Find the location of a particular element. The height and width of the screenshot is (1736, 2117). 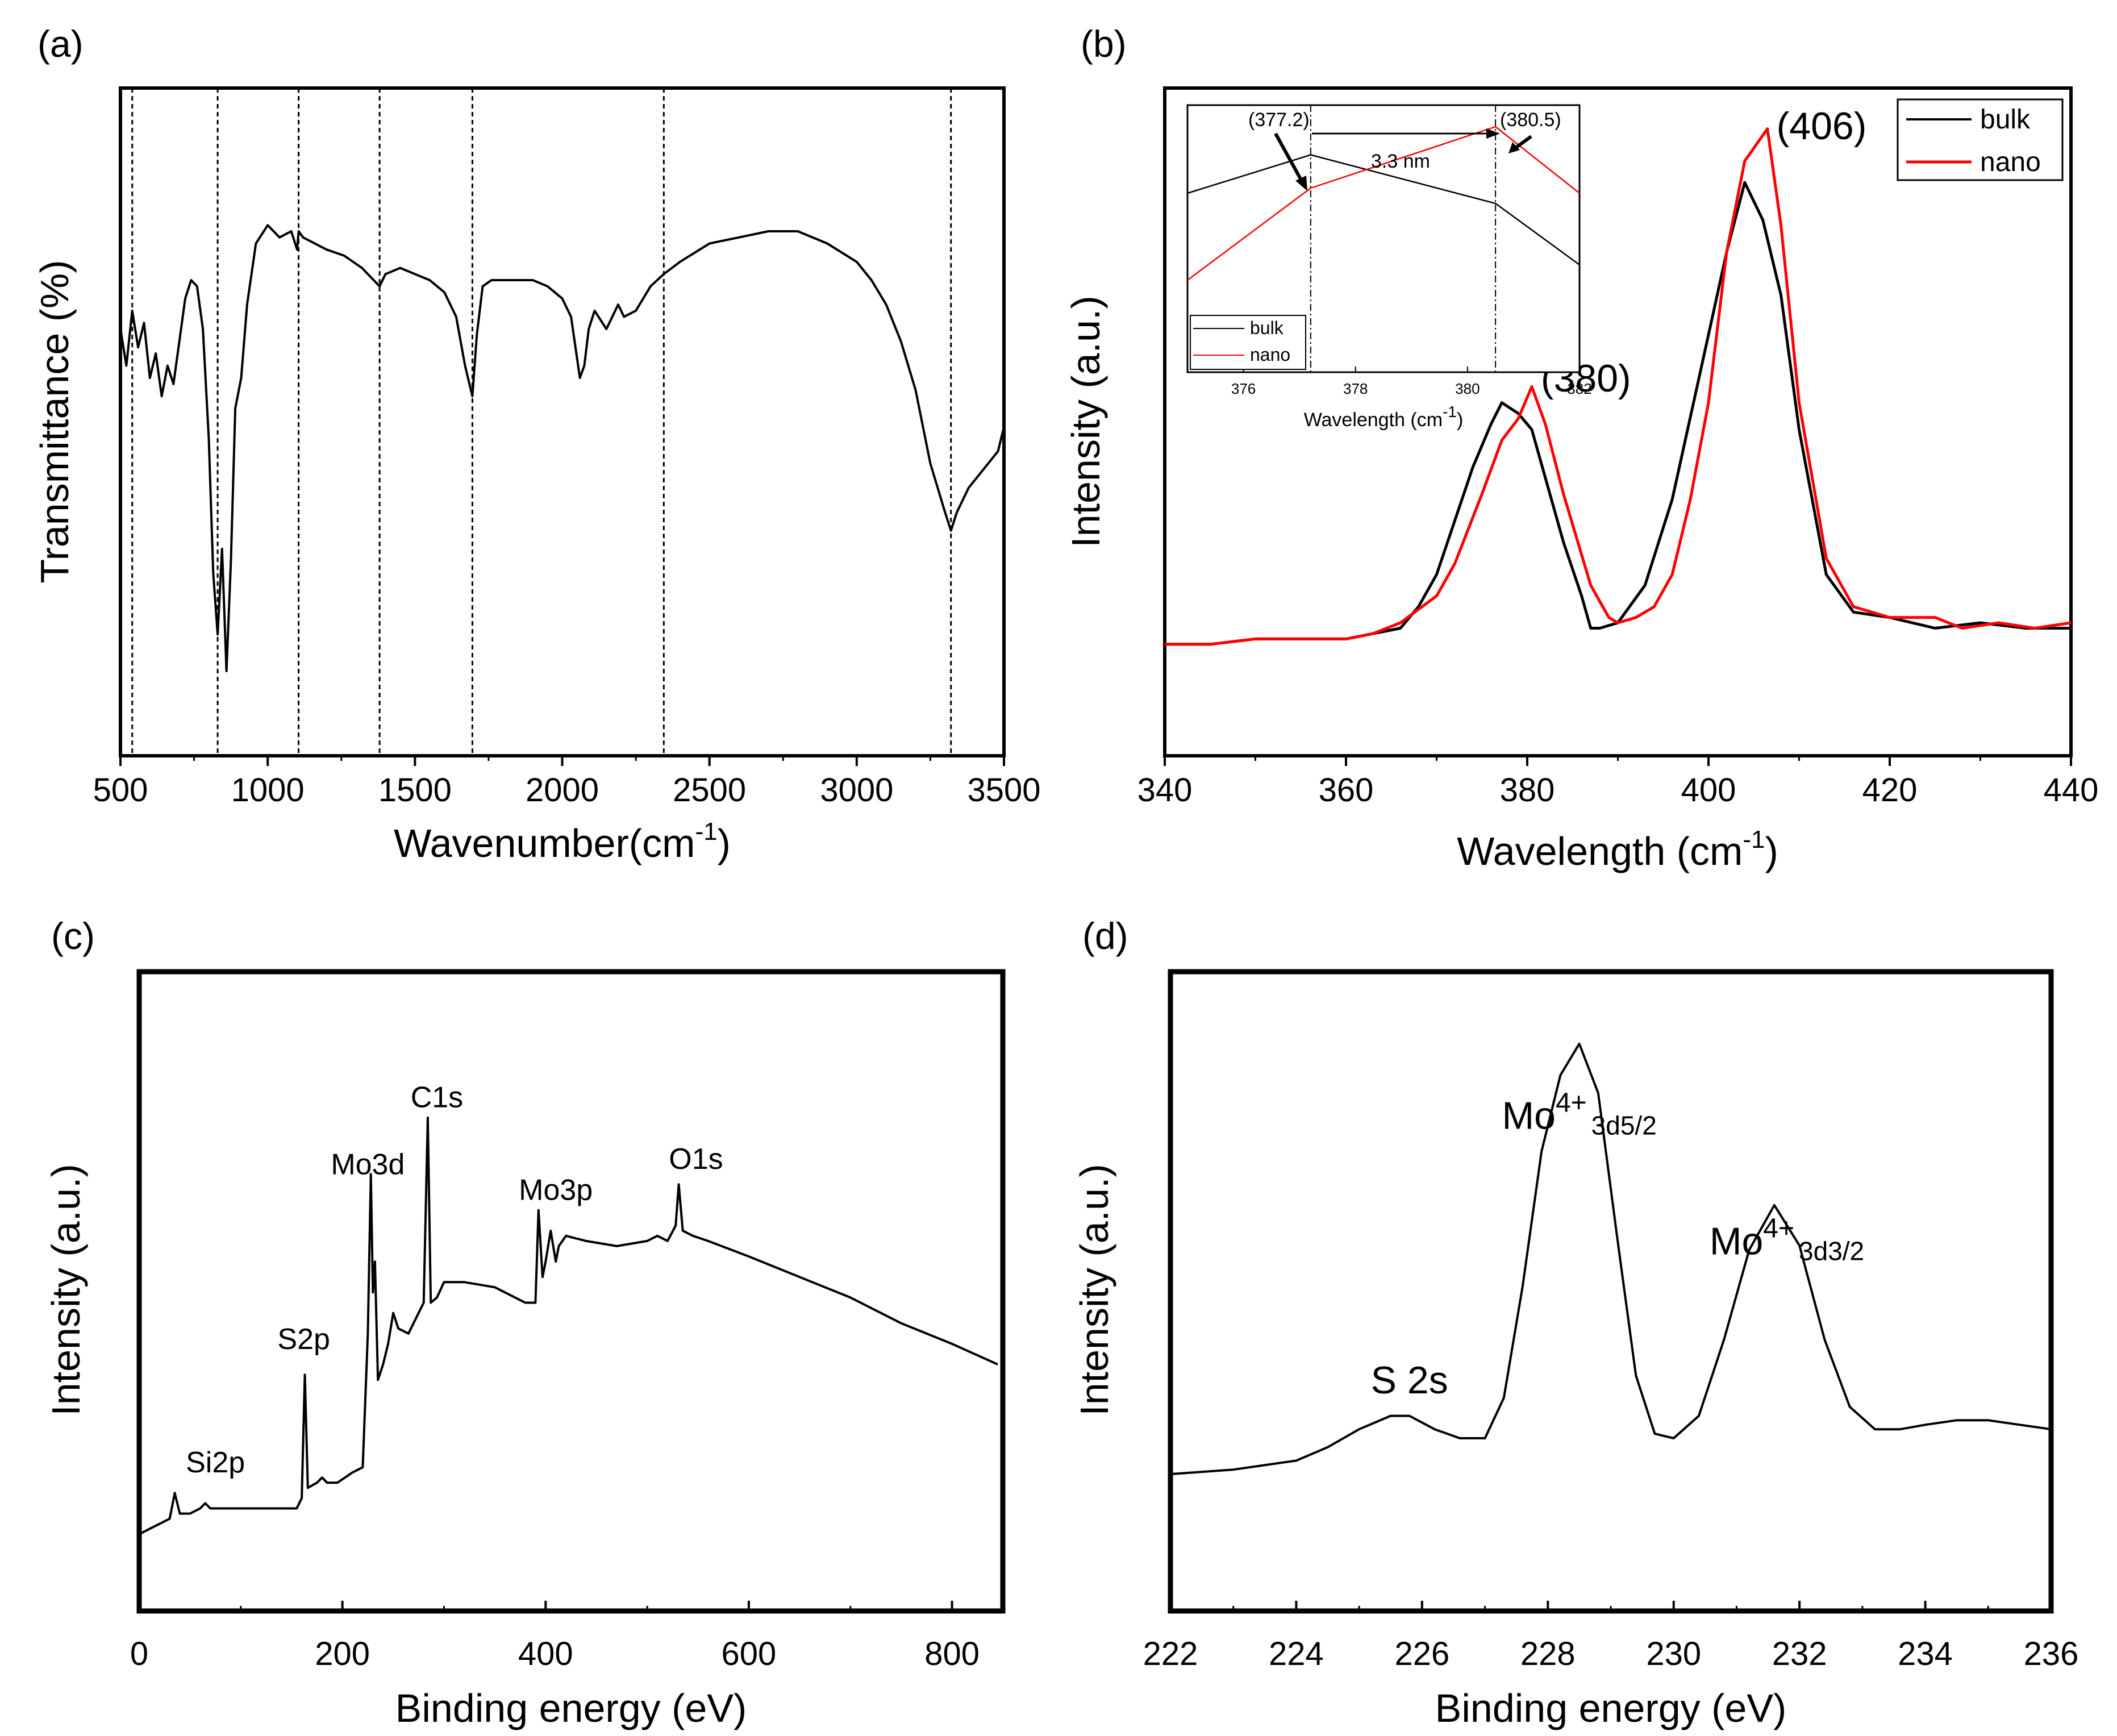

inset-tick-label-382: 382 is located at coordinates (1579, 388).